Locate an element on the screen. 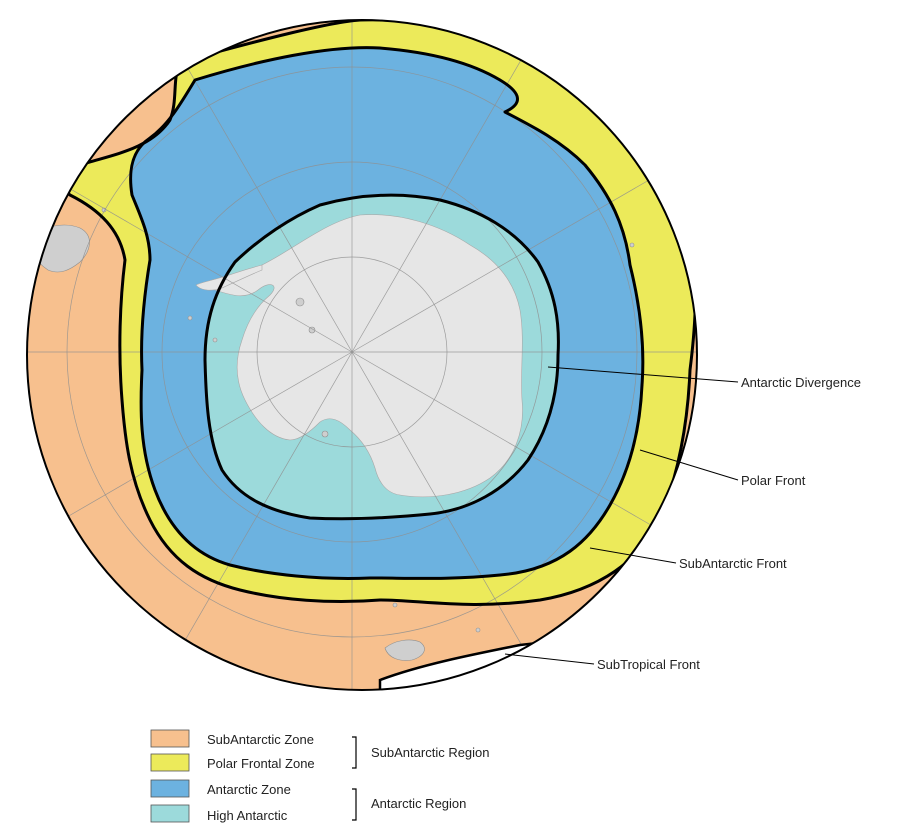 The image size is (906, 837). group-label-antarctic-region: Antarctic Region is located at coordinates (418, 803).